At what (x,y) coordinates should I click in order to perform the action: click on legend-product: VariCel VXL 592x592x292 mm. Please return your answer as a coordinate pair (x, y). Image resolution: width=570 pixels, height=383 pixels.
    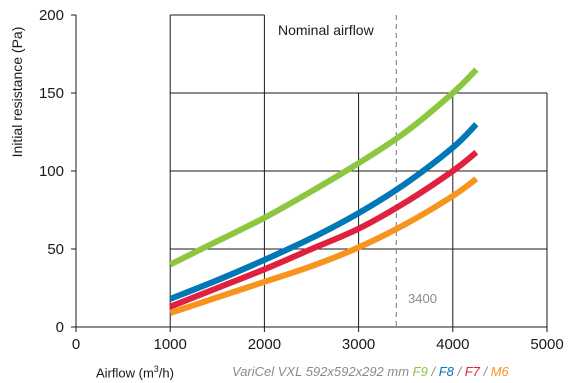
    Looking at the image, I should click on (321, 371).